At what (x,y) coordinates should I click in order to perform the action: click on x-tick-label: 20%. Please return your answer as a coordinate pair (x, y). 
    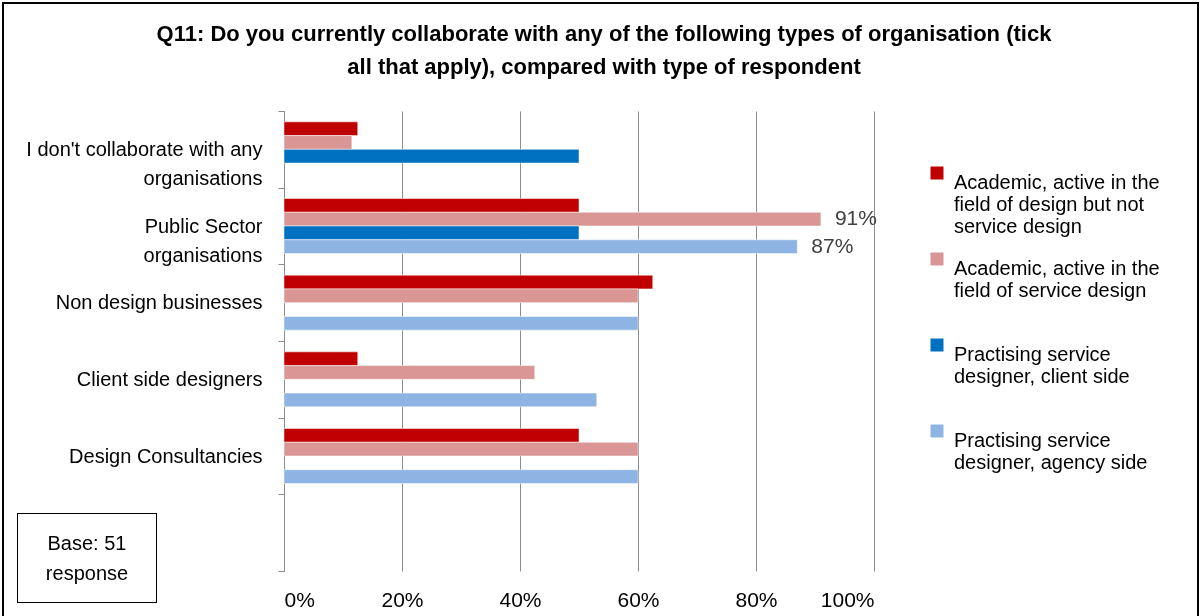
    Looking at the image, I should click on (402, 599).